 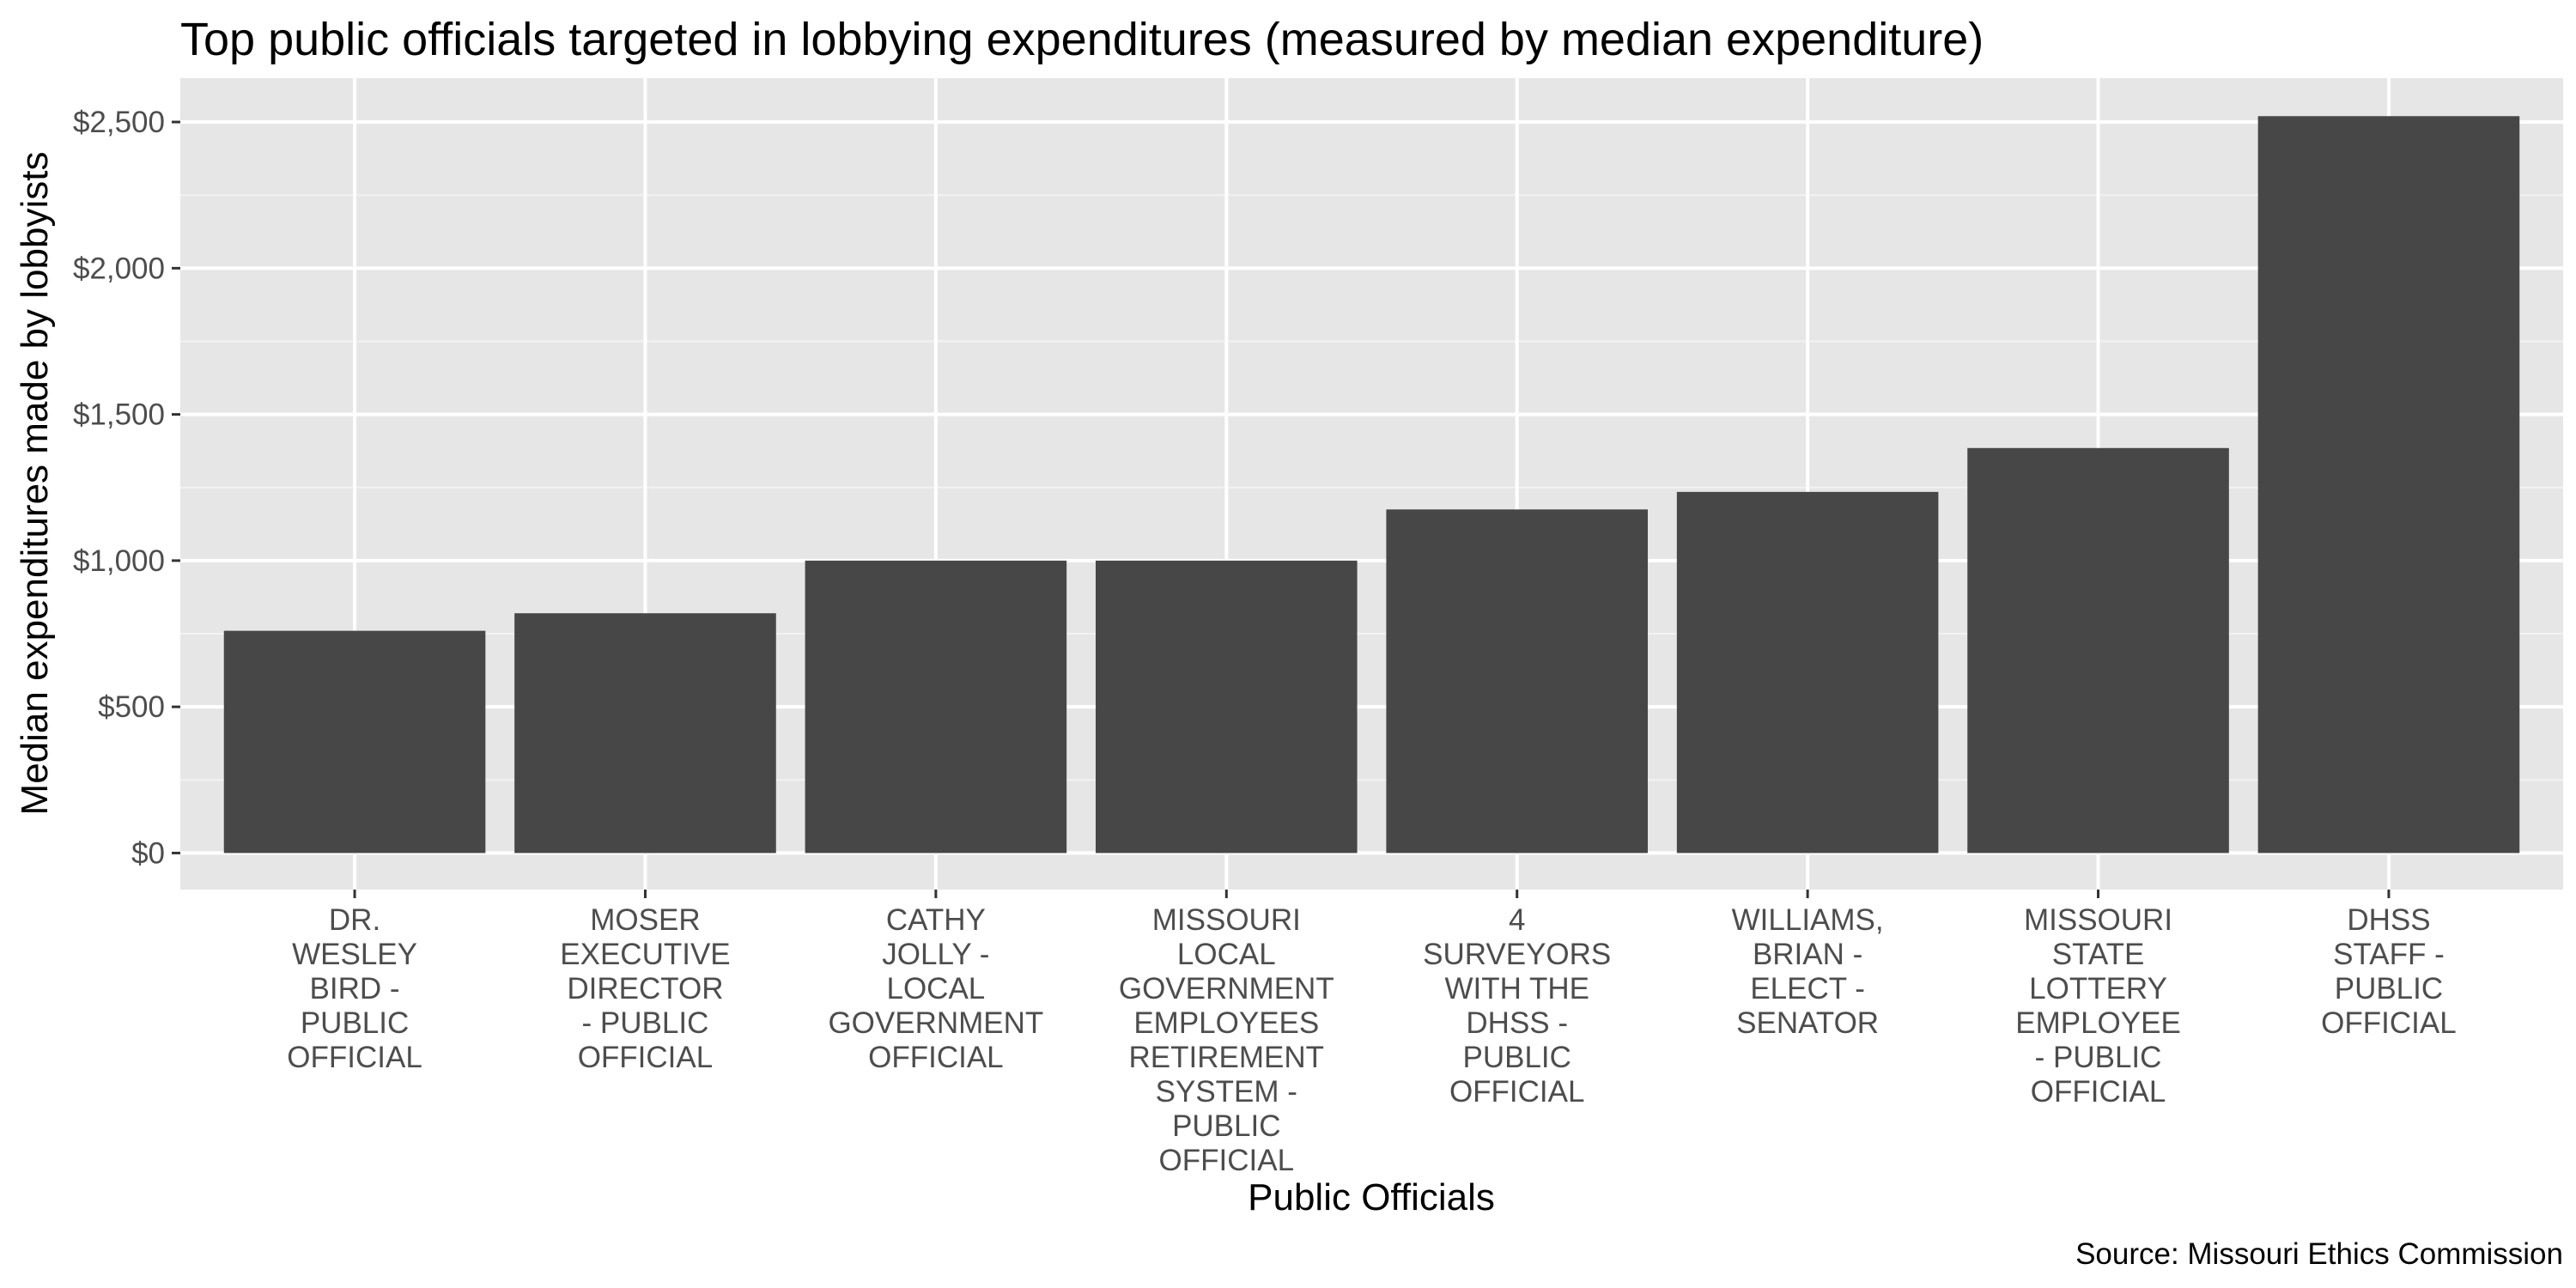 What do you see at coordinates (148, 853) in the screenshot?
I see `y-tick-label: $0` at bounding box center [148, 853].